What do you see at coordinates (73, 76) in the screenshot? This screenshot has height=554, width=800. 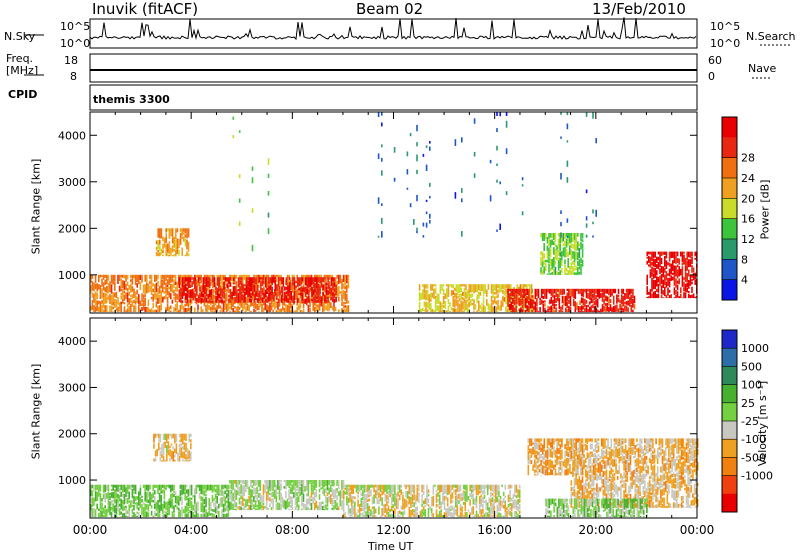 I see `freq-bottom-tick: 8` at bounding box center [73, 76].